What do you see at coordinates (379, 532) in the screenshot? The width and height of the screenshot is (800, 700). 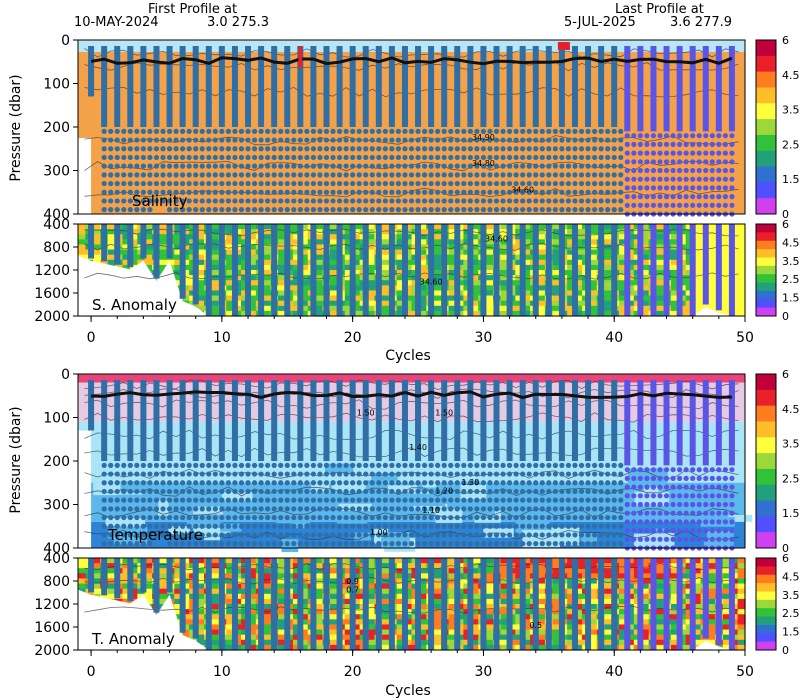 I see `contour-label: 1.00` at bounding box center [379, 532].